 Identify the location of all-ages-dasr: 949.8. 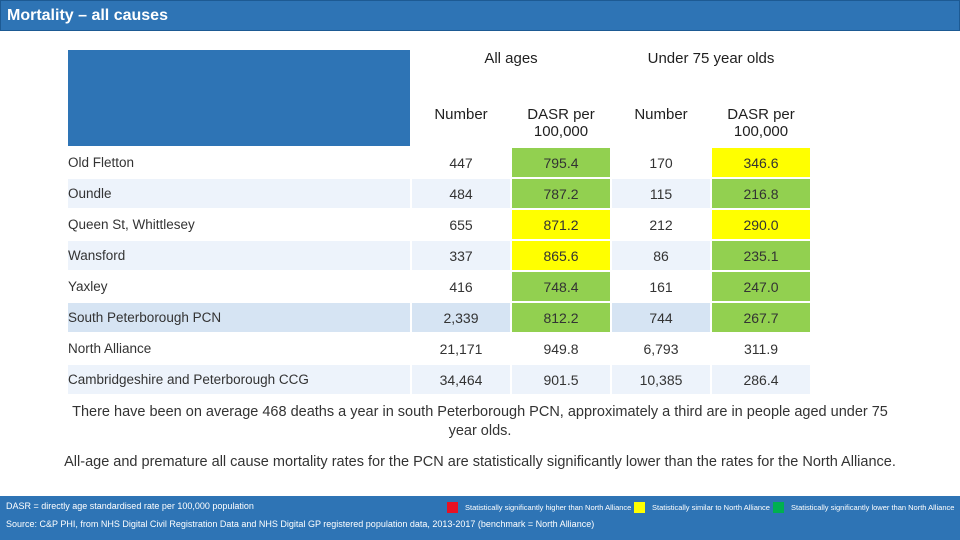
(561, 348).